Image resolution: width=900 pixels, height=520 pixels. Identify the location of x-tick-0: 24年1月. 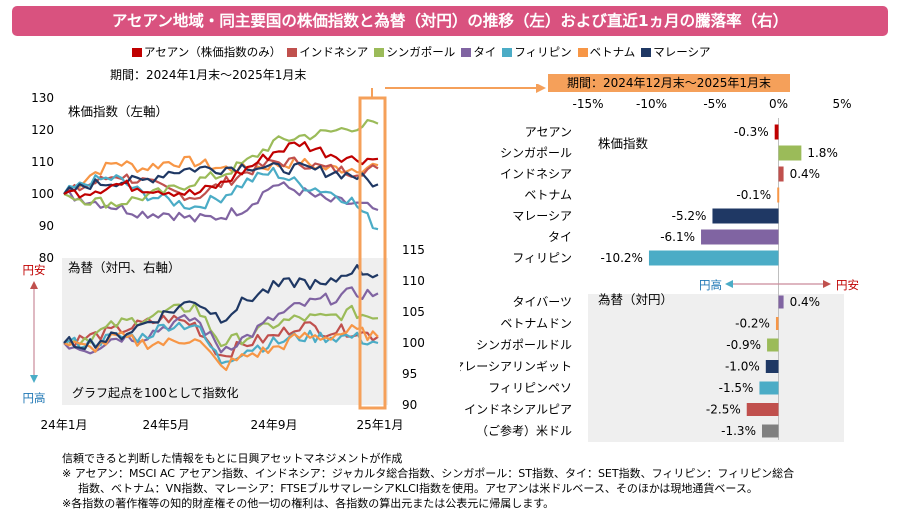
(64, 425).